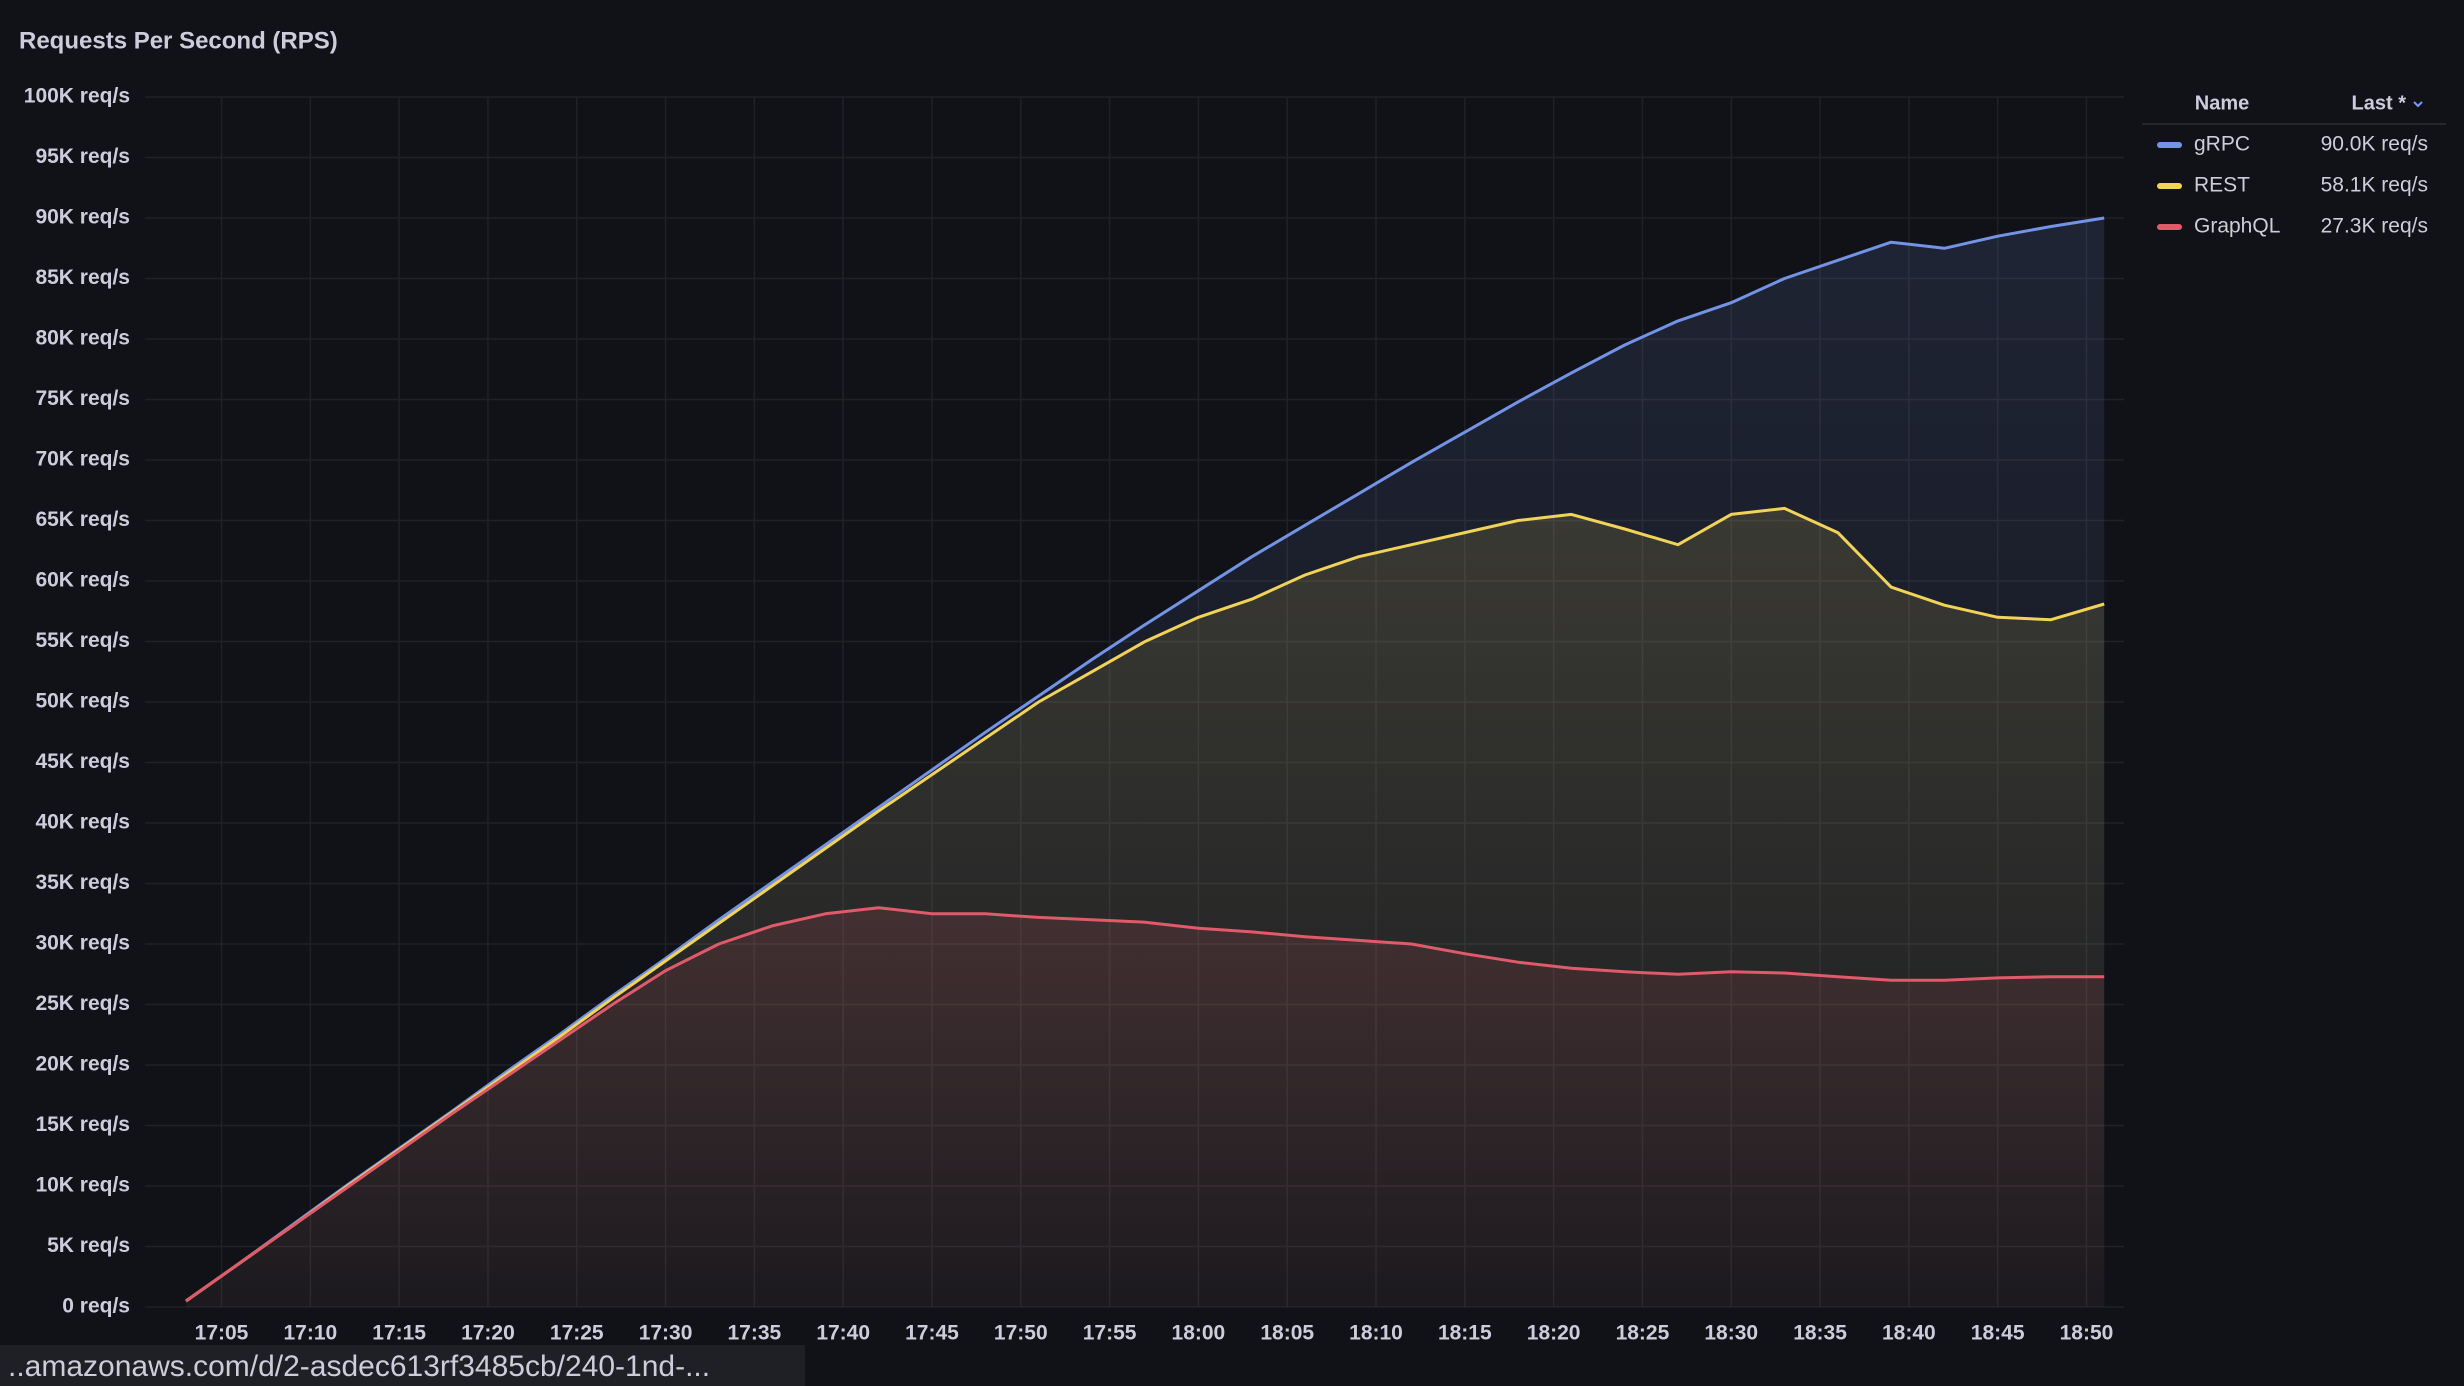 This screenshot has height=1386, width=2464. Describe the element at coordinates (577, 1333) in the screenshot. I see `x-tick-label: 17:25` at that location.